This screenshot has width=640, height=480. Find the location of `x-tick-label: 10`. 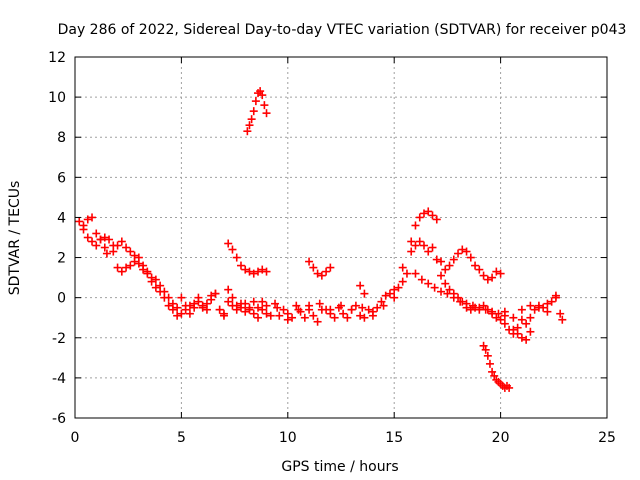

x-tick-label: 10 is located at coordinates (288, 438).